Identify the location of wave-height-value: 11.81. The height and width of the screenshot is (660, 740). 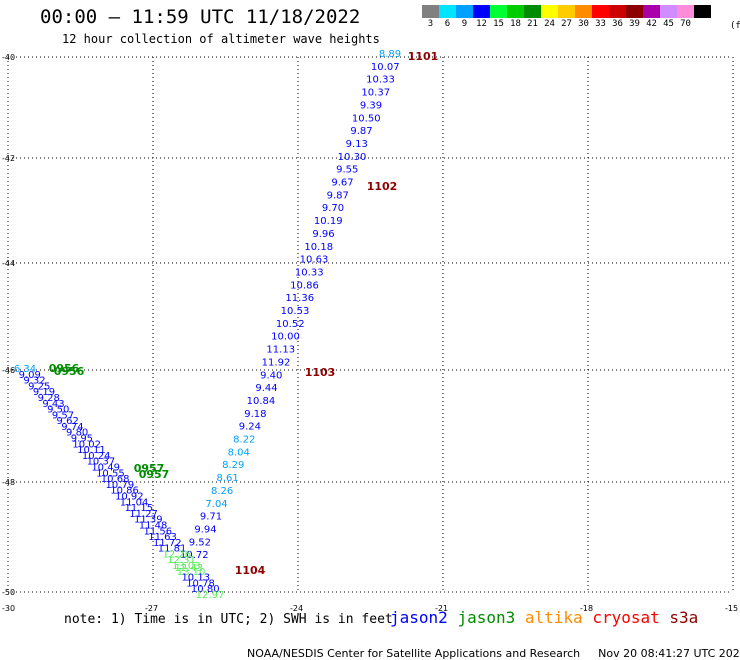
(172, 549).